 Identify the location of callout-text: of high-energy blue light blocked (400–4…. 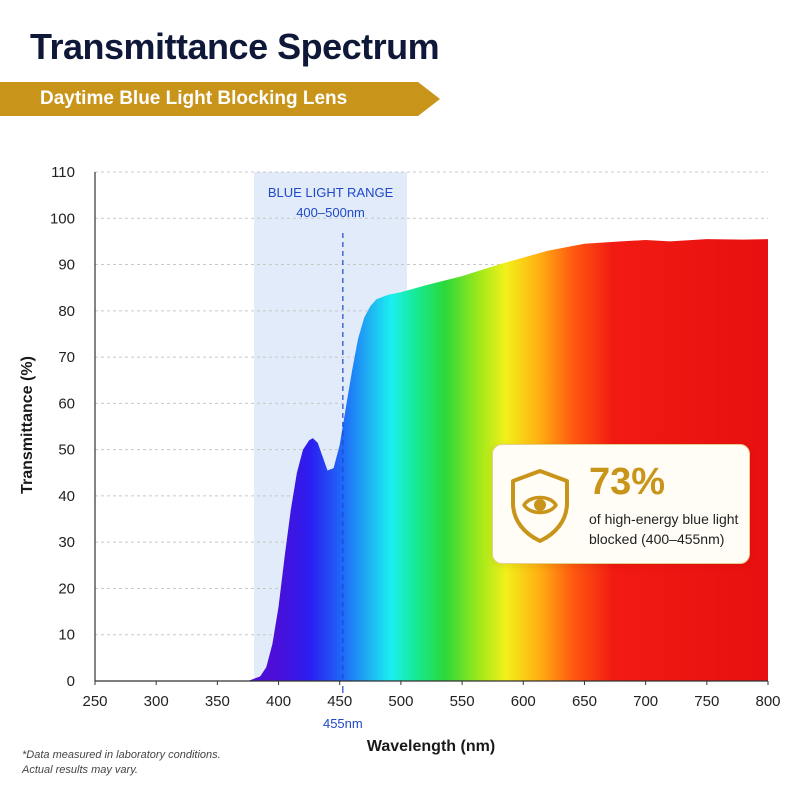
(664, 529).